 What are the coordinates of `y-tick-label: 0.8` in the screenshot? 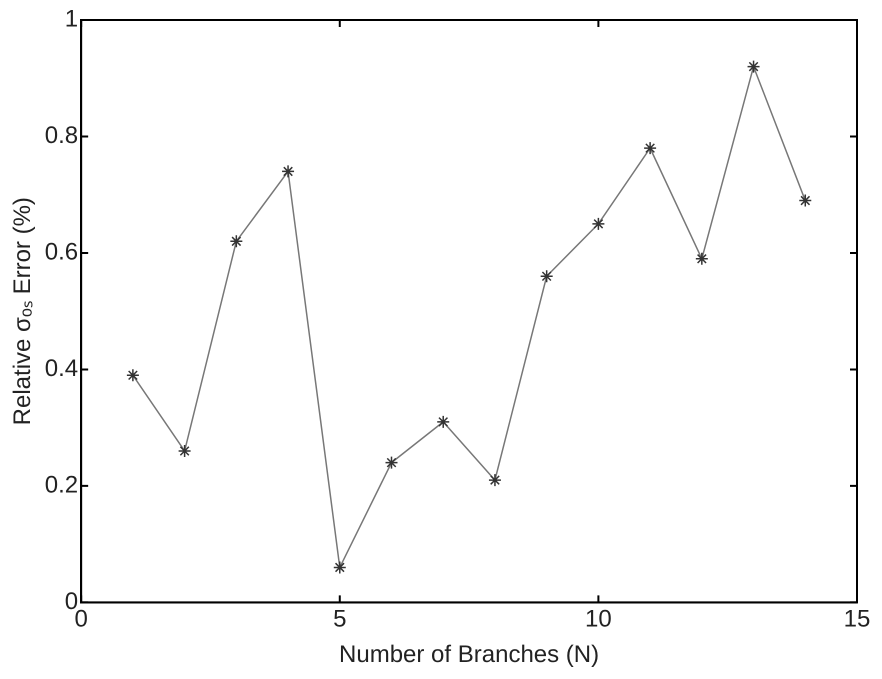 It's located at (61, 136).